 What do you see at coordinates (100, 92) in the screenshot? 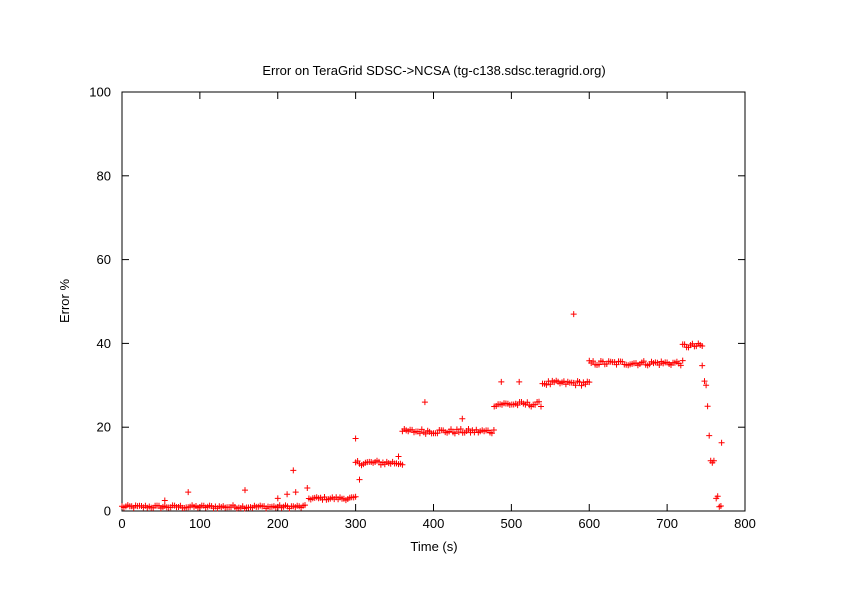
I see `y-tick-label: 100` at bounding box center [100, 92].